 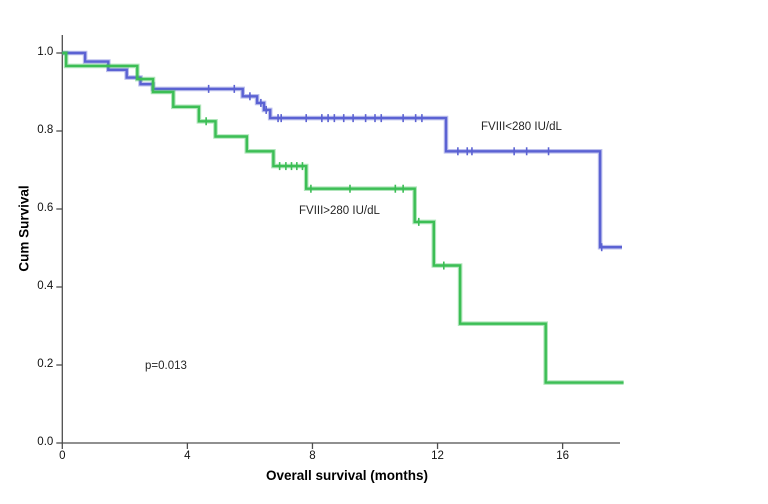 I want to click on x-axis-title: Overall survival (months), so click(x=347, y=475).